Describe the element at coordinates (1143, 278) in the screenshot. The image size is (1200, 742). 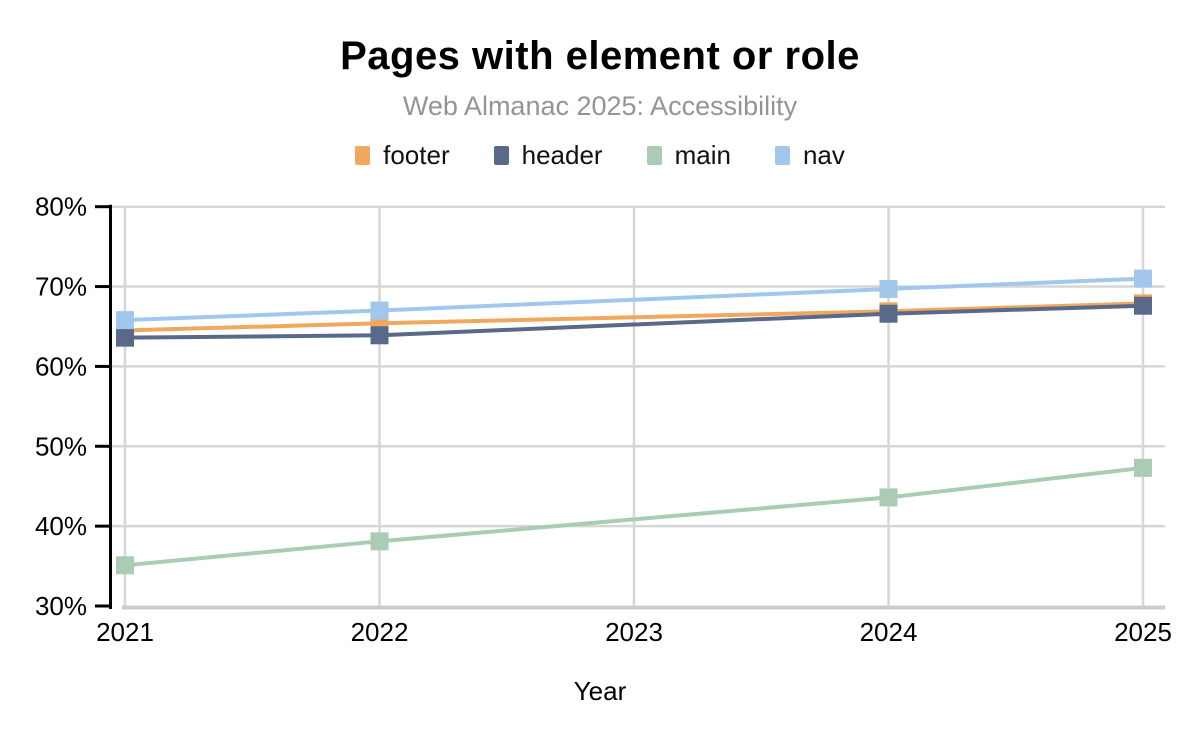
I see `data-point-nav-2025` at that location.